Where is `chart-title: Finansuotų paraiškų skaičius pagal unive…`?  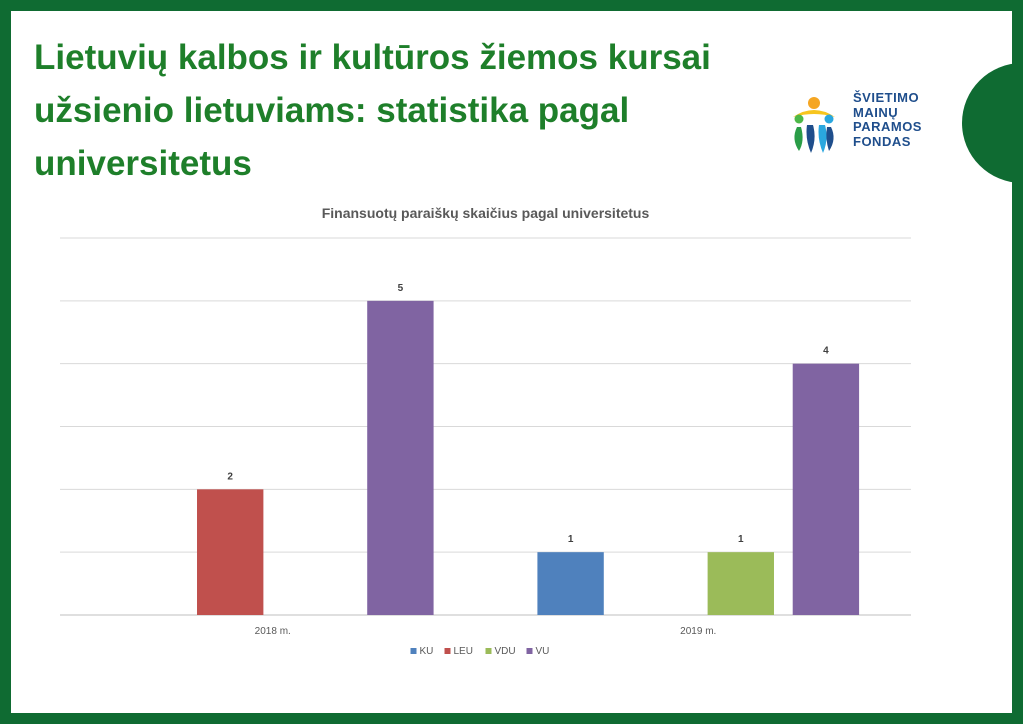 chart-title: Finansuotų paraiškų skaičius pagal unive… is located at coordinates (486, 213).